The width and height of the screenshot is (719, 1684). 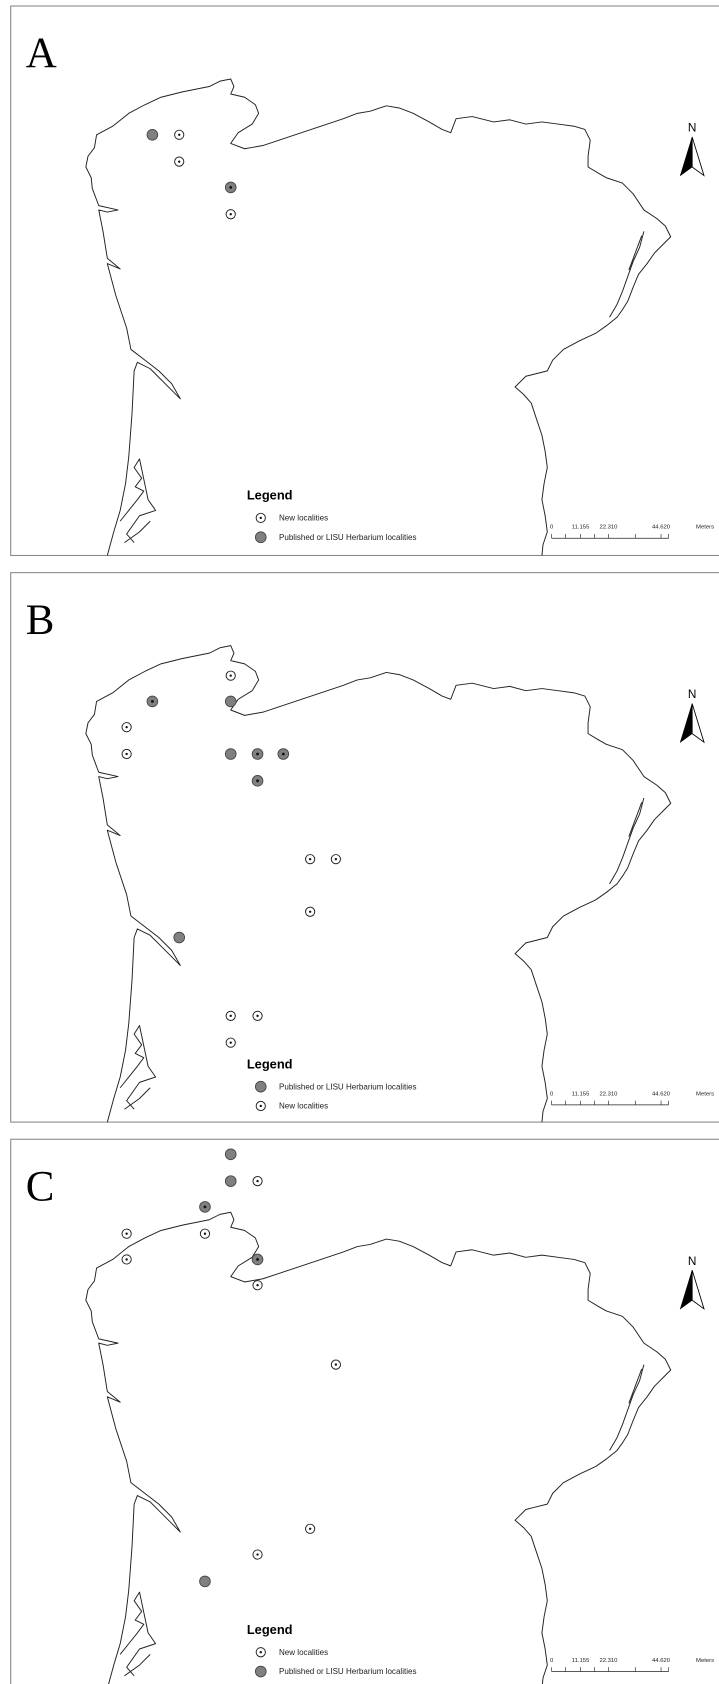 What do you see at coordinates (40, 1186) in the screenshot?
I see `panel-label: C` at bounding box center [40, 1186].